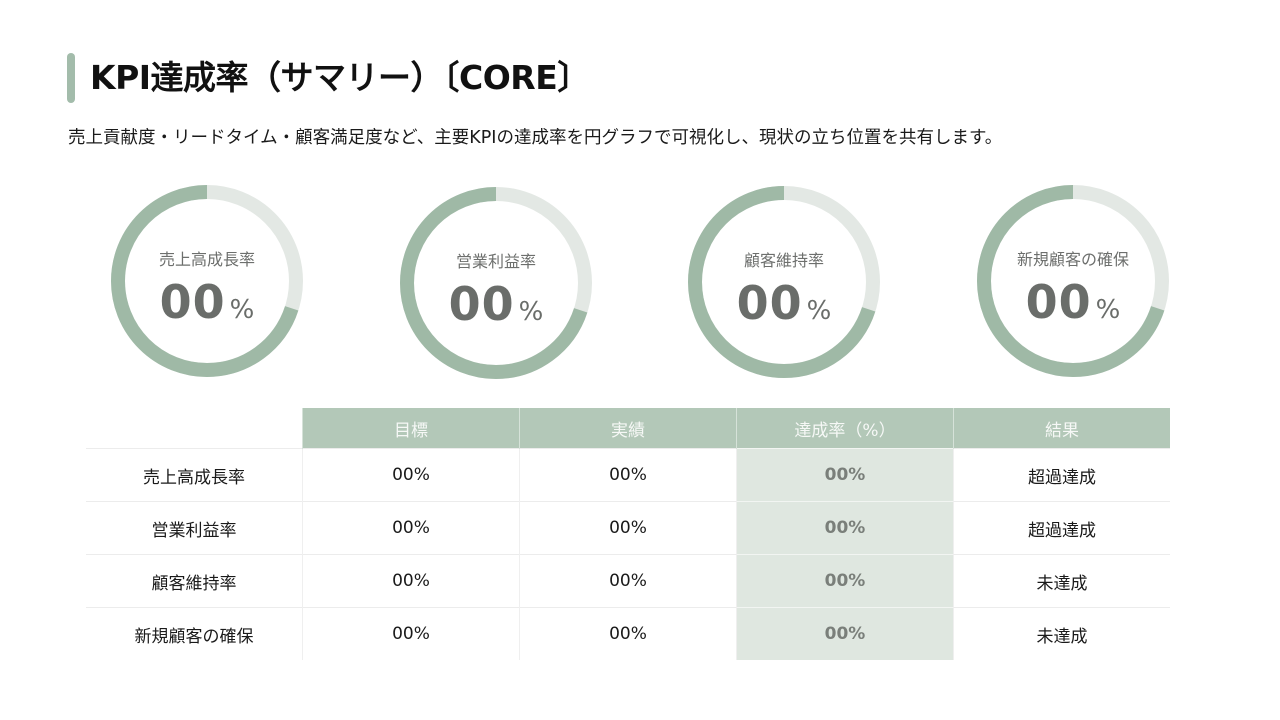 This screenshot has width=1280, height=720. I want to click on table-row: 売上高成長率 00% 00% 00% 超過達成, so click(628, 475).